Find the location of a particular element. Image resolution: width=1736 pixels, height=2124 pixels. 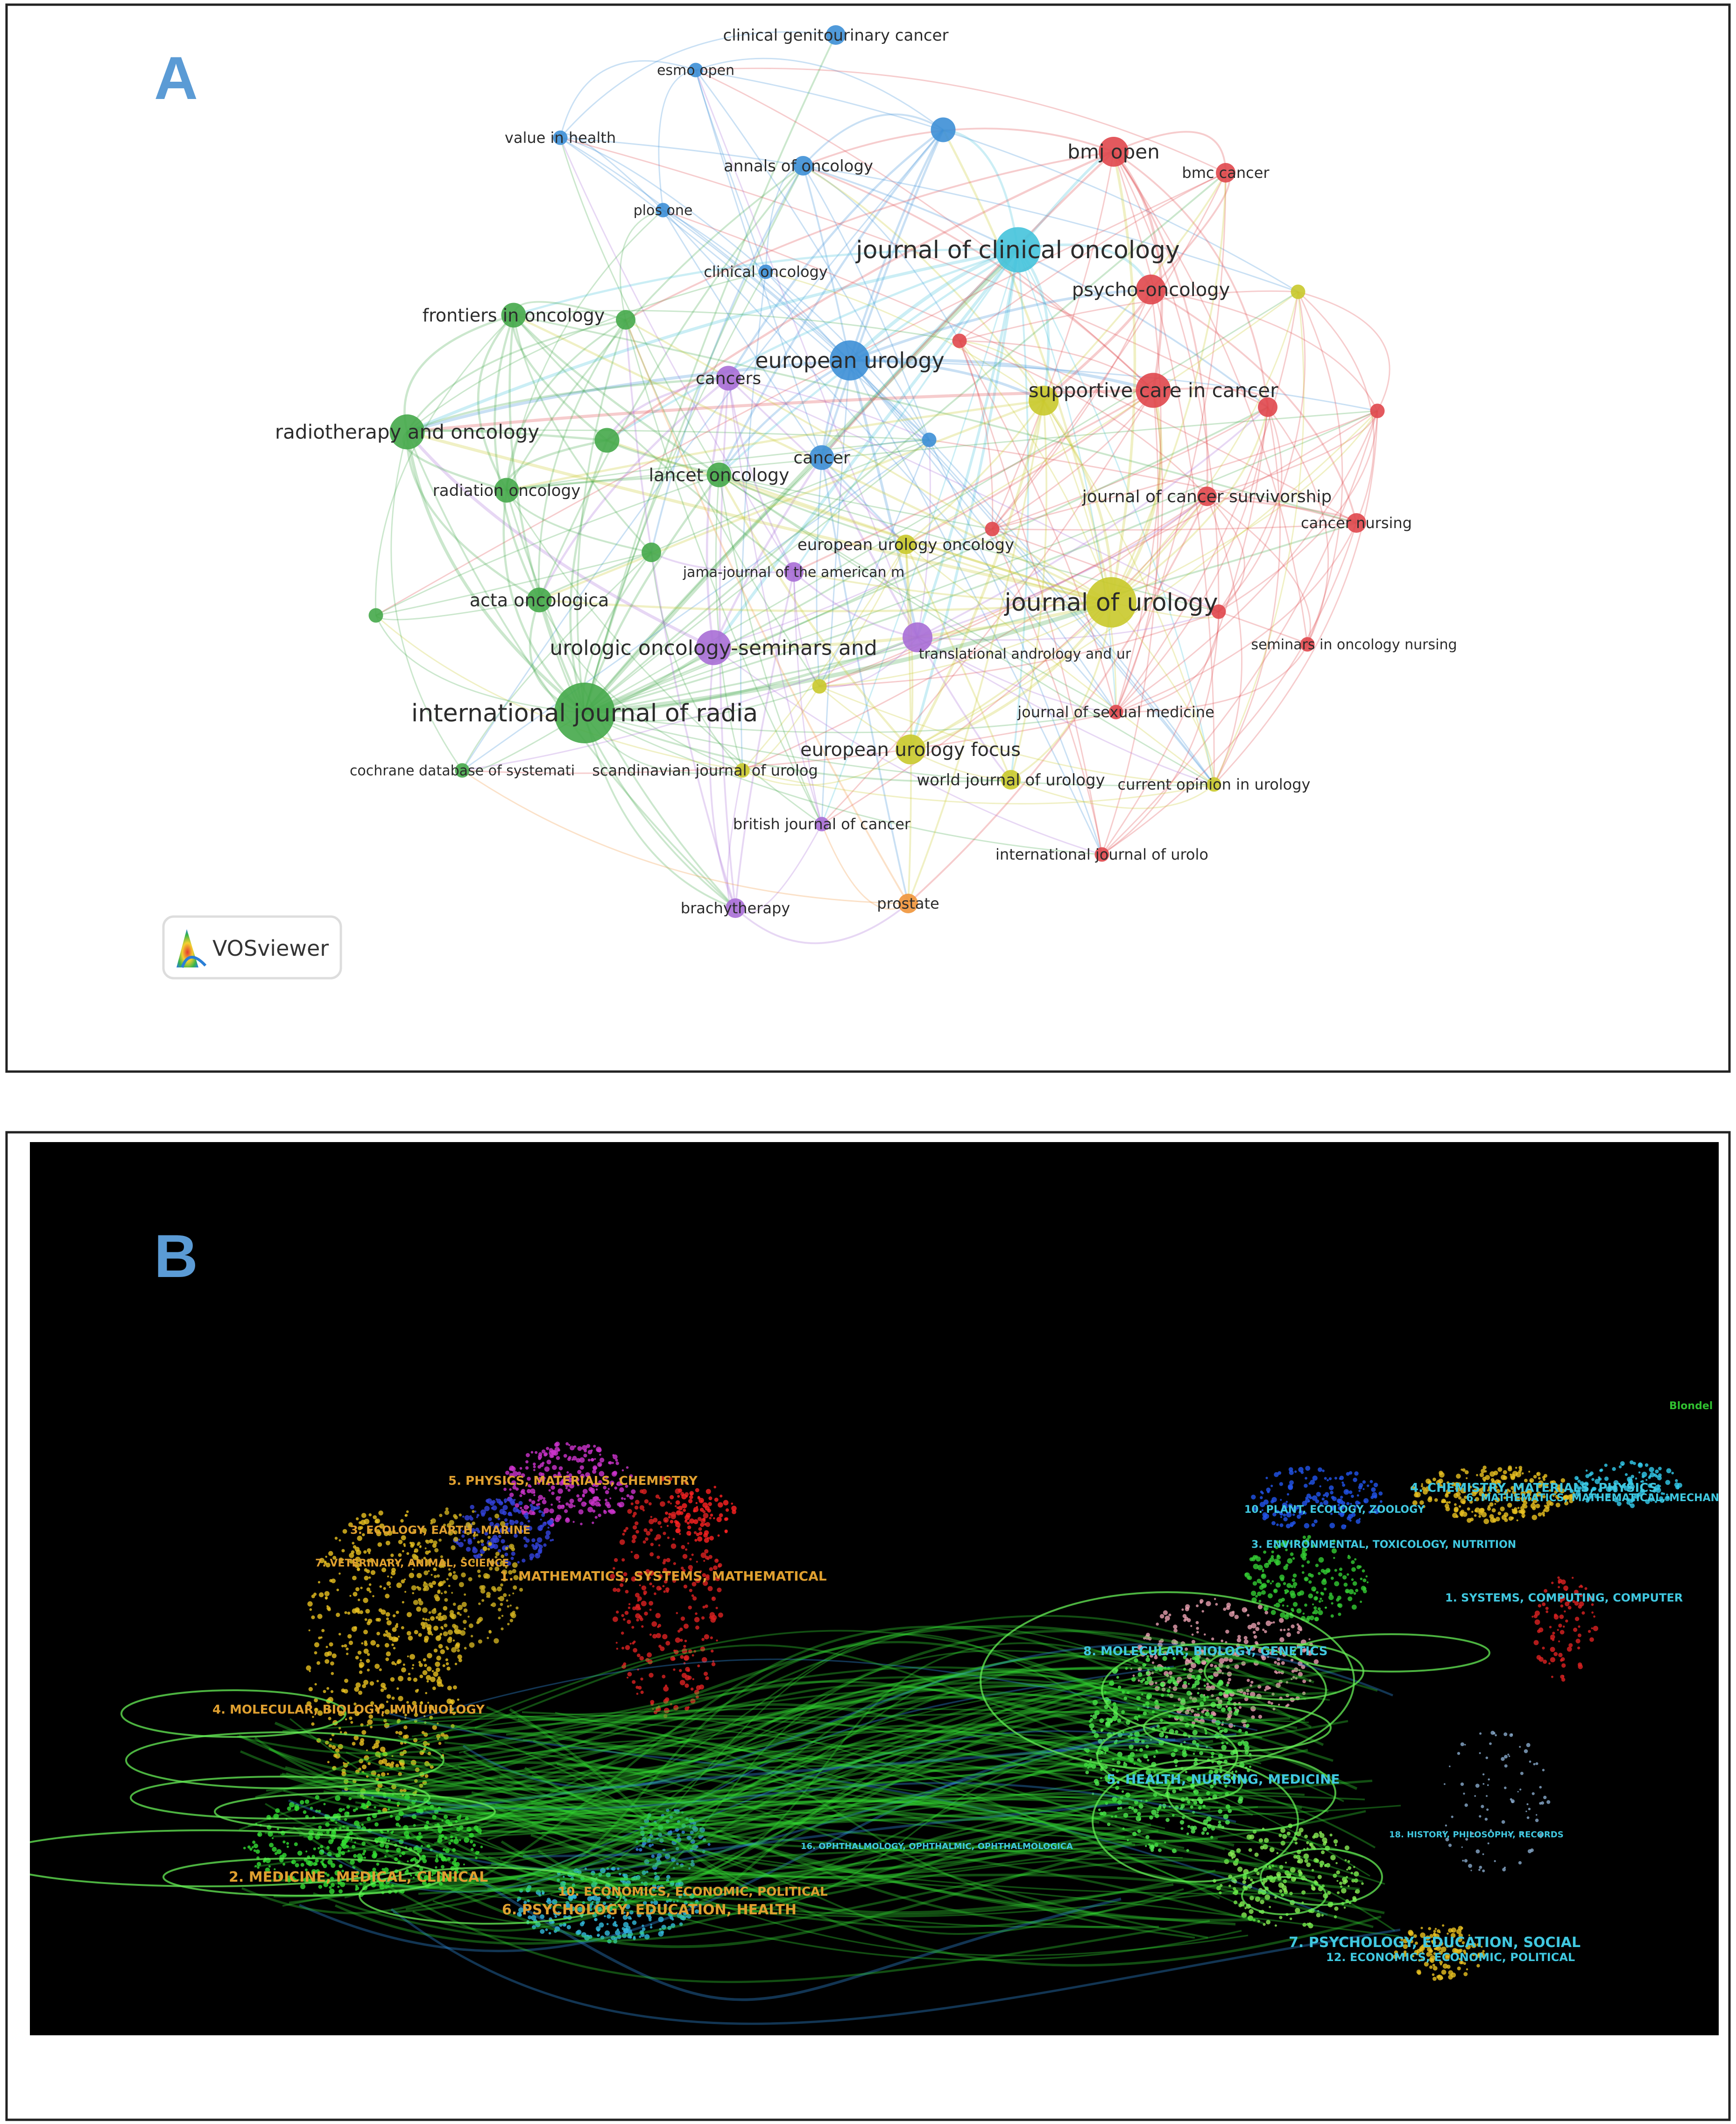

node-wju is located at coordinates (1011, 780).